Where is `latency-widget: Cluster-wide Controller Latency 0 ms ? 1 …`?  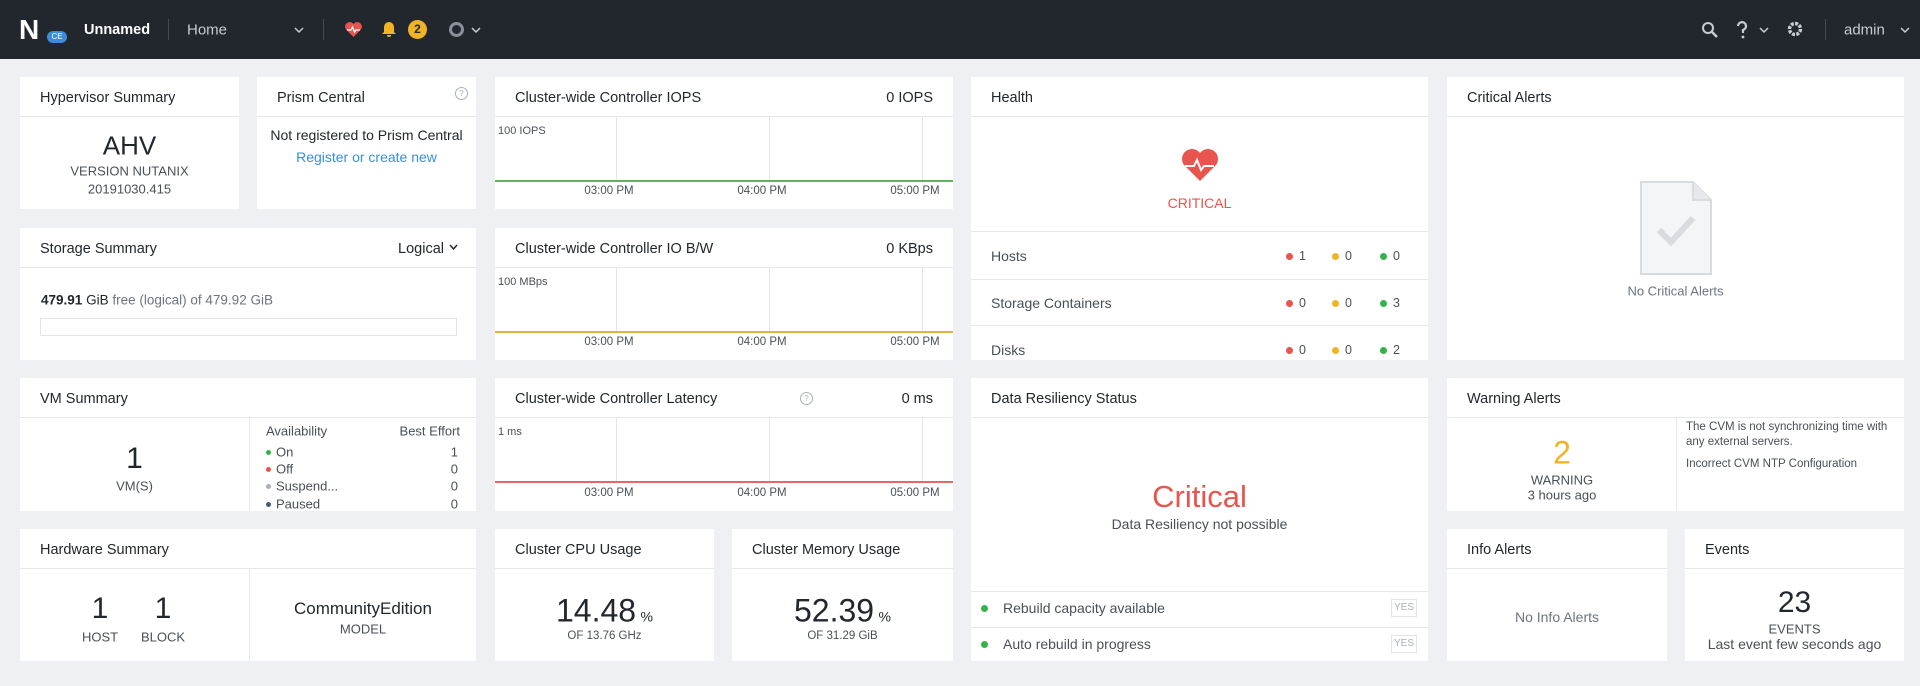 latency-widget: Cluster-wide Controller Latency 0 ms ? 1 … is located at coordinates (724, 444).